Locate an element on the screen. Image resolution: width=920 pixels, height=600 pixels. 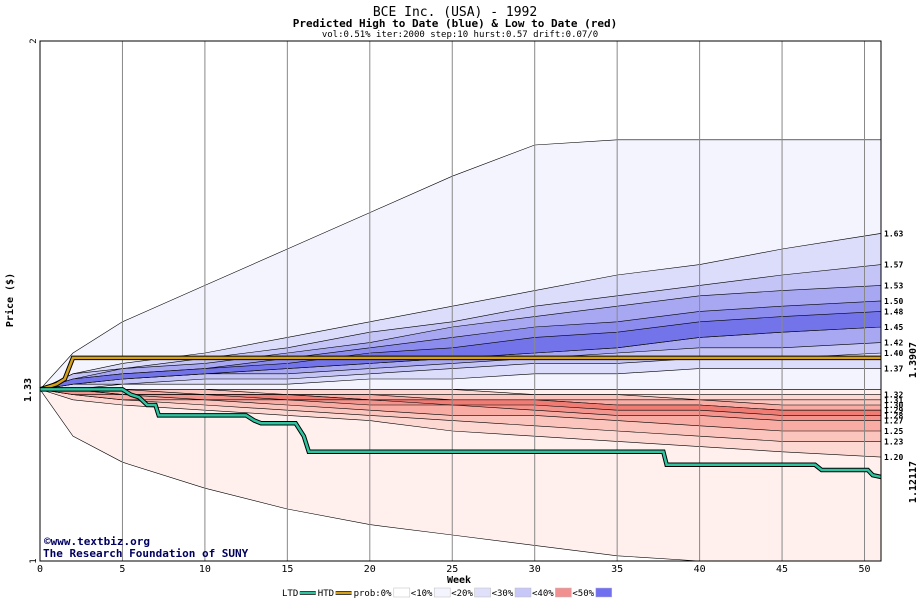
level-label-10: 1.31 is located at coordinates (893, 400).